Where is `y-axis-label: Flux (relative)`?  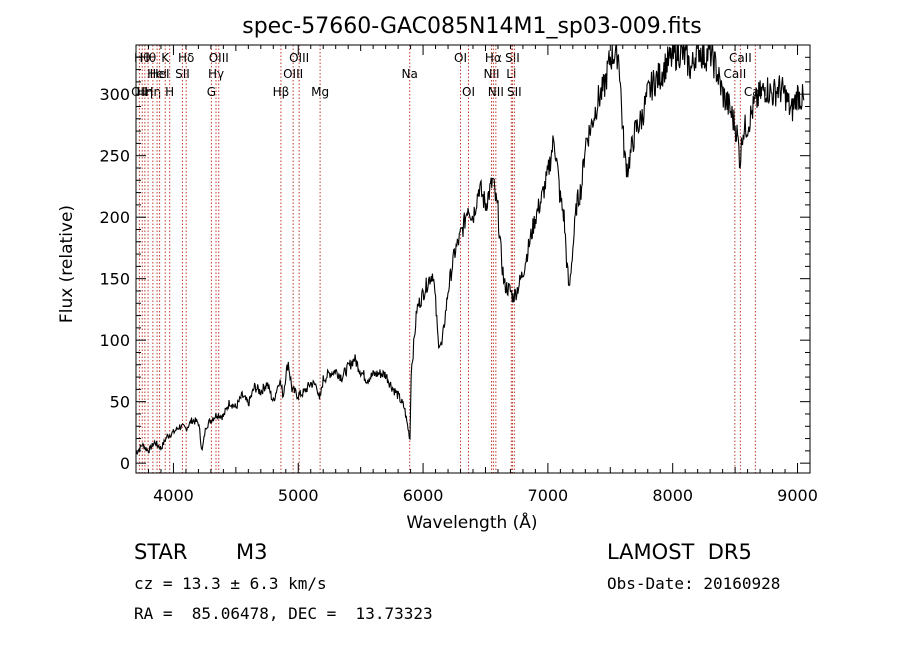 y-axis-label: Flux (relative) is located at coordinates (67, 264).